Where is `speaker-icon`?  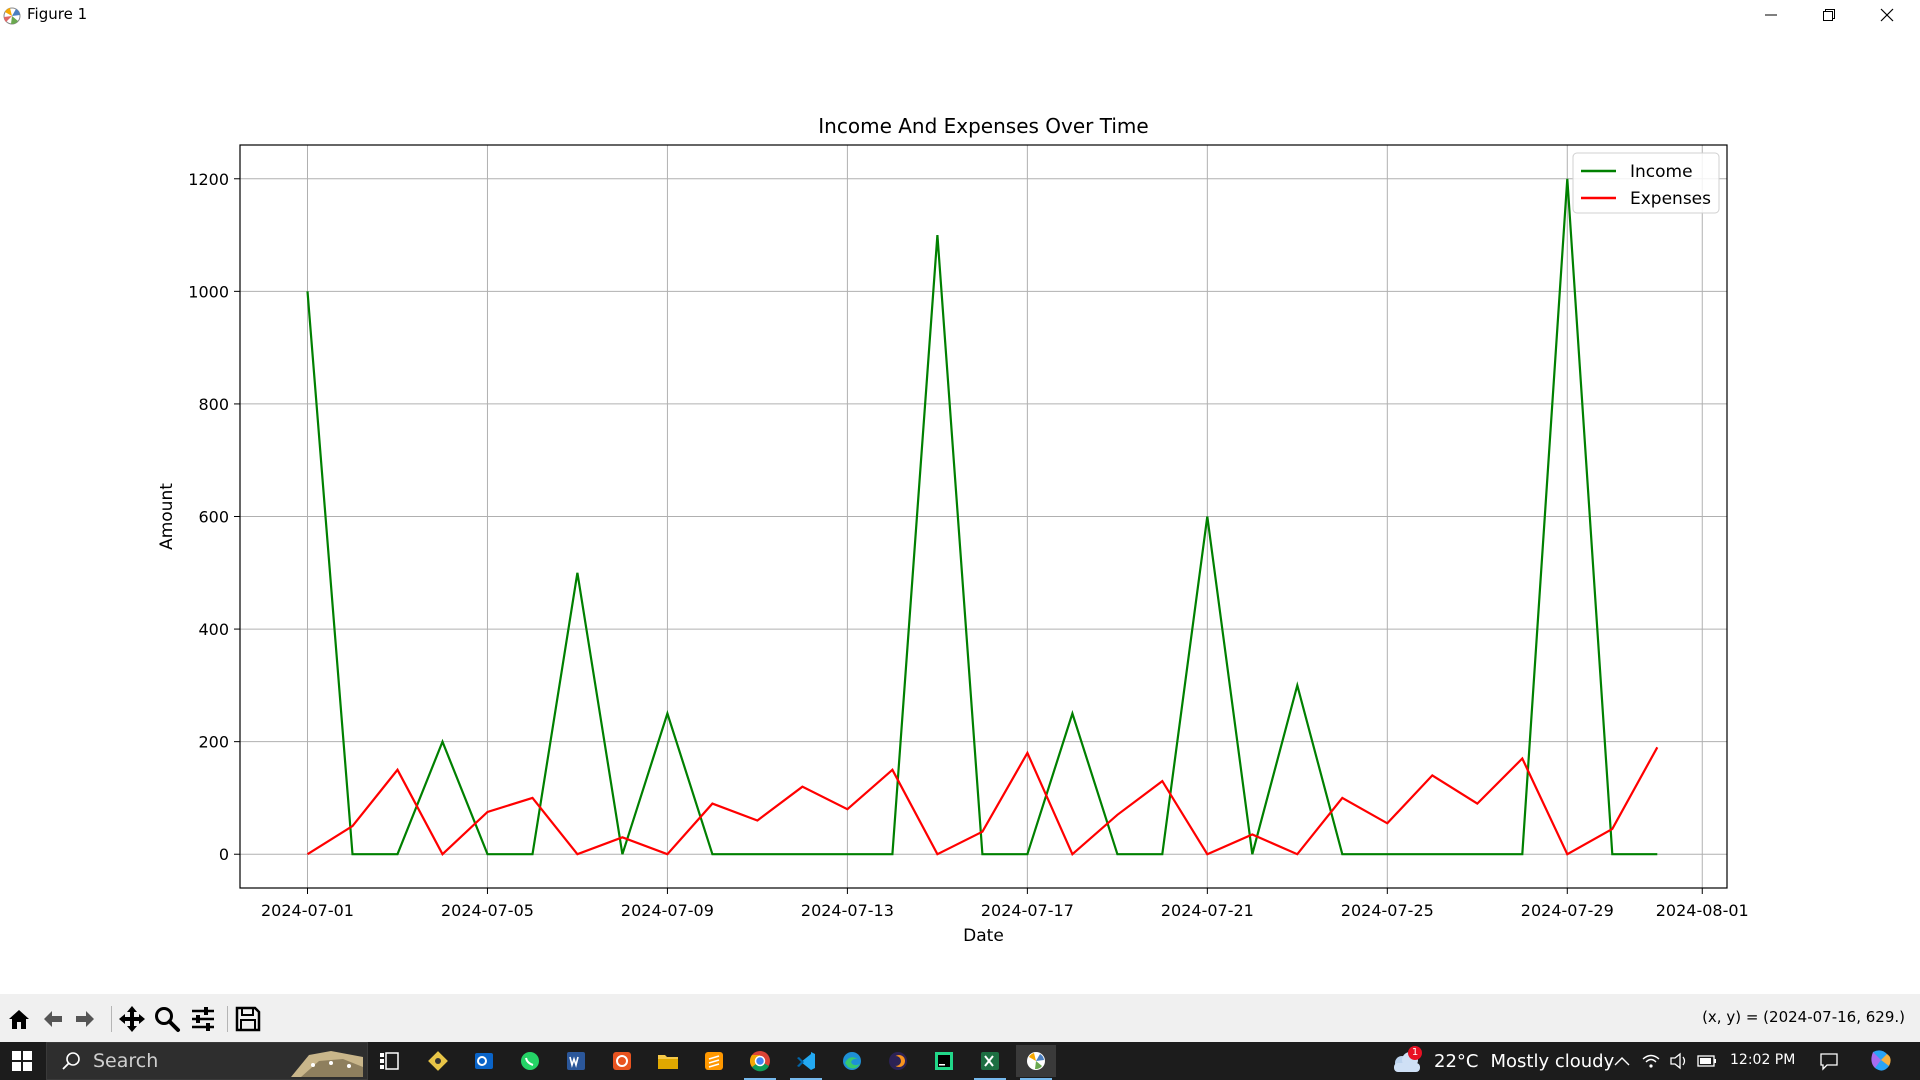
speaker-icon is located at coordinates (1678, 1061).